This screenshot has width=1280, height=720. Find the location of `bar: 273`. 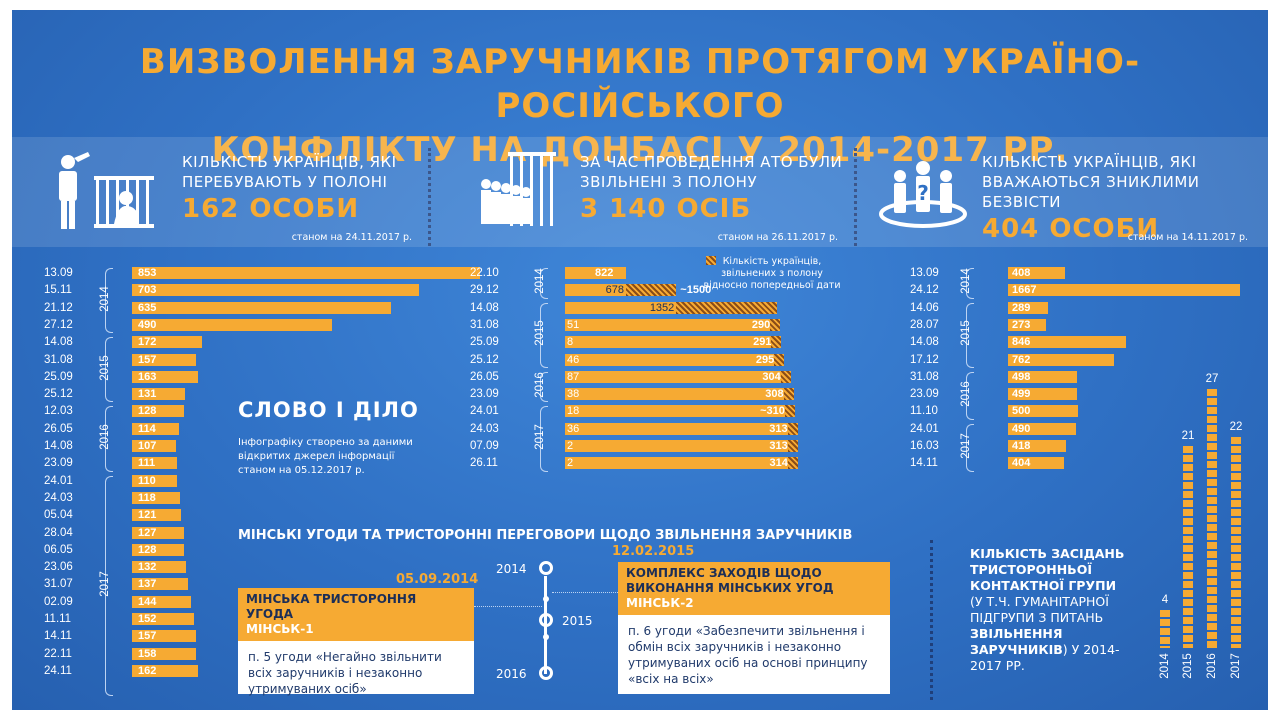

bar: 273 is located at coordinates (1027, 324).